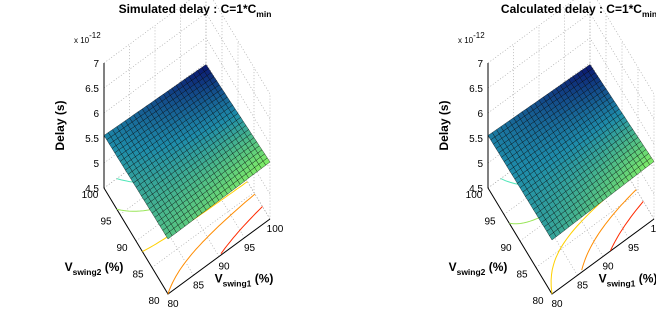 This screenshot has height=325, width=656. What do you see at coordinates (578, 10) in the screenshot?
I see `chart-title: Calculated delay : C=1*Cmin` at bounding box center [578, 10].